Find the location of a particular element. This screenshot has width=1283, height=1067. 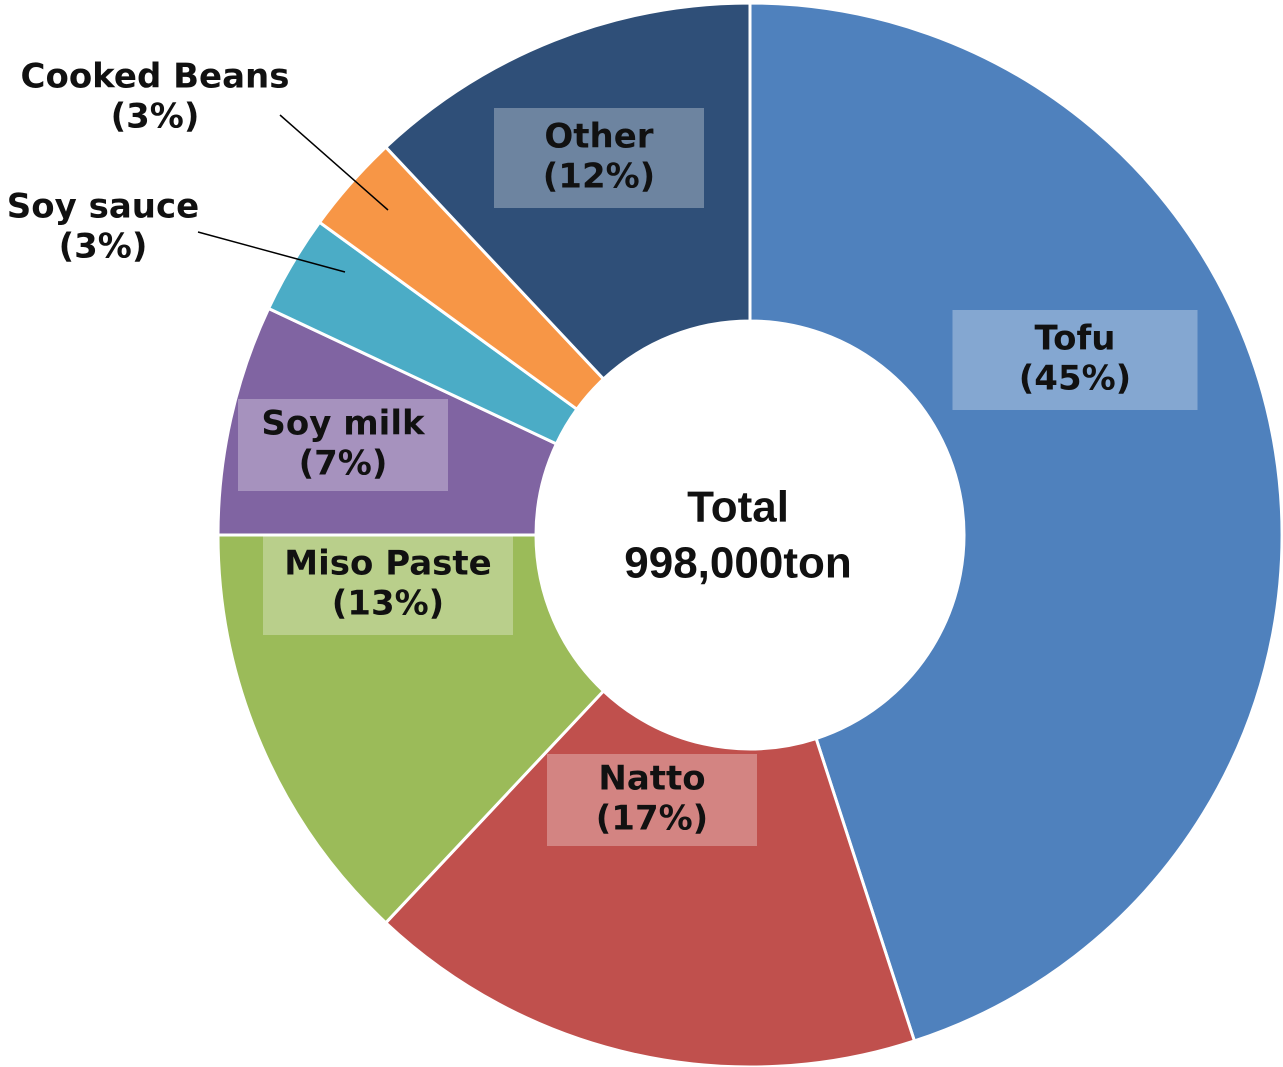

slice-label: Soy sauce is located at coordinates (103, 207).